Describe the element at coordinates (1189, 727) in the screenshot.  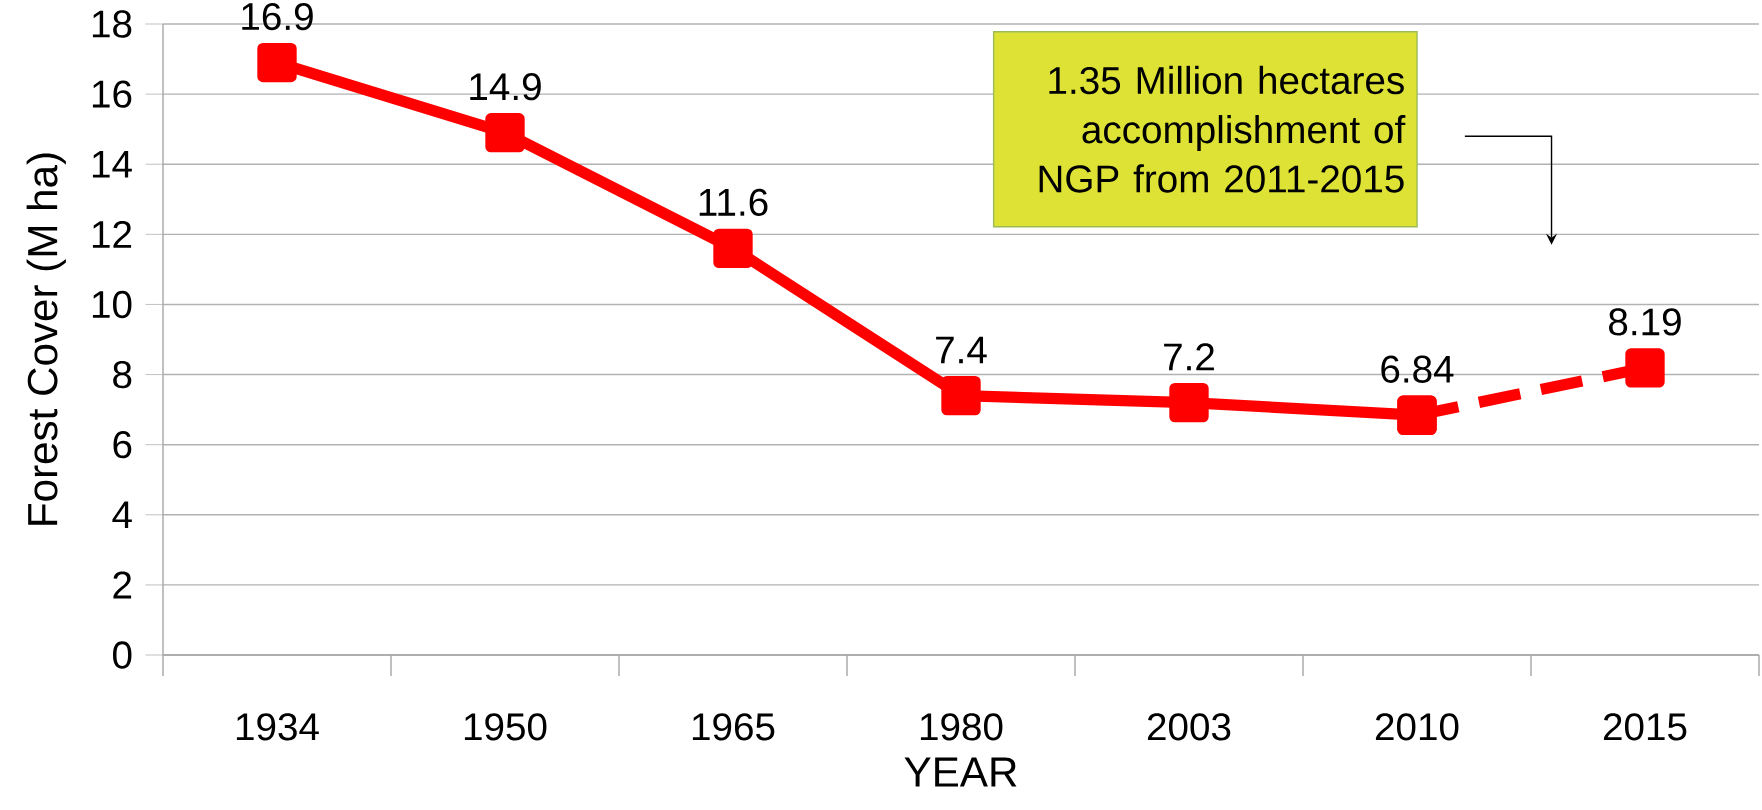
I see `x-tick-label: 2003` at that location.